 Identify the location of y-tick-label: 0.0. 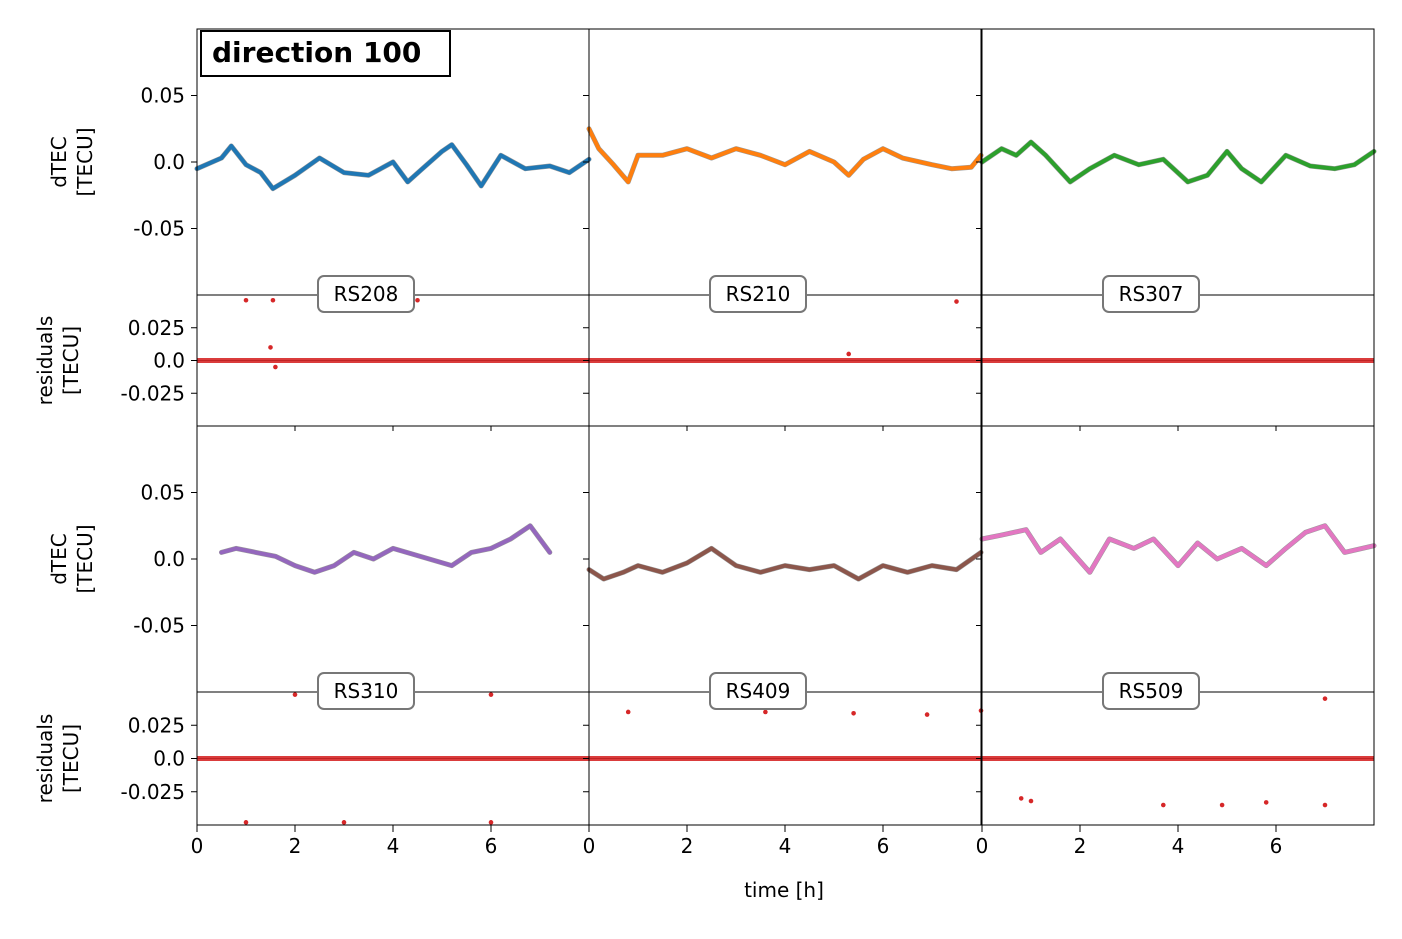
(169, 559).